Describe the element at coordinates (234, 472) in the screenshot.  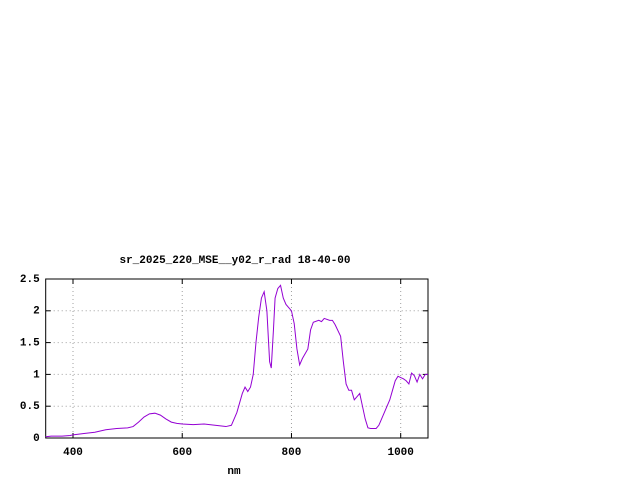
I see `x-axis-label: nm` at that location.